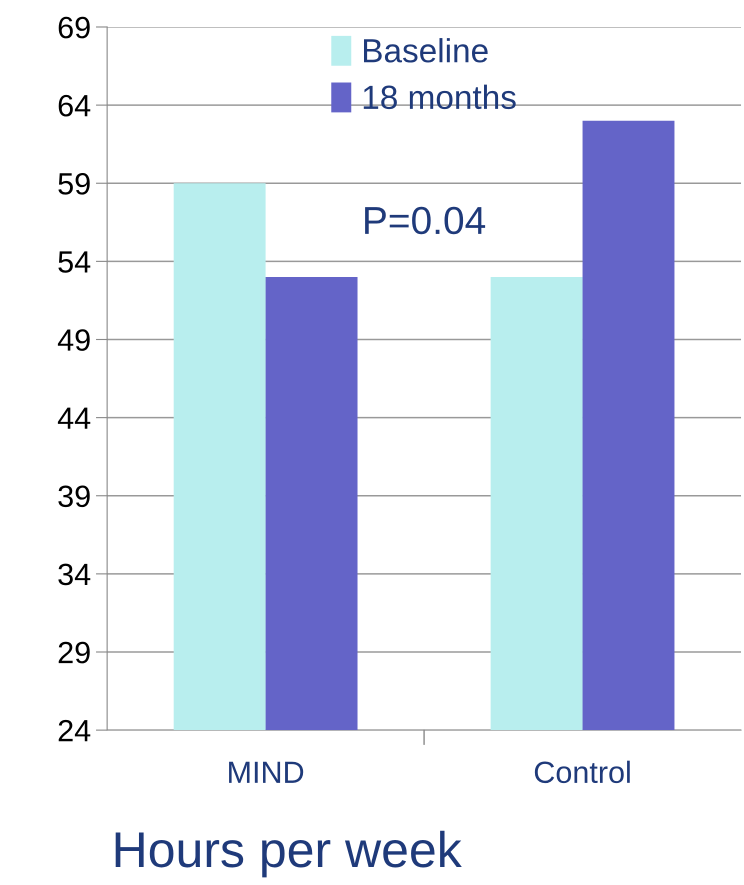 The width and height of the screenshot is (744, 885). Describe the element at coordinates (74, 575) in the screenshot. I see `y-tick-label: 34` at that location.